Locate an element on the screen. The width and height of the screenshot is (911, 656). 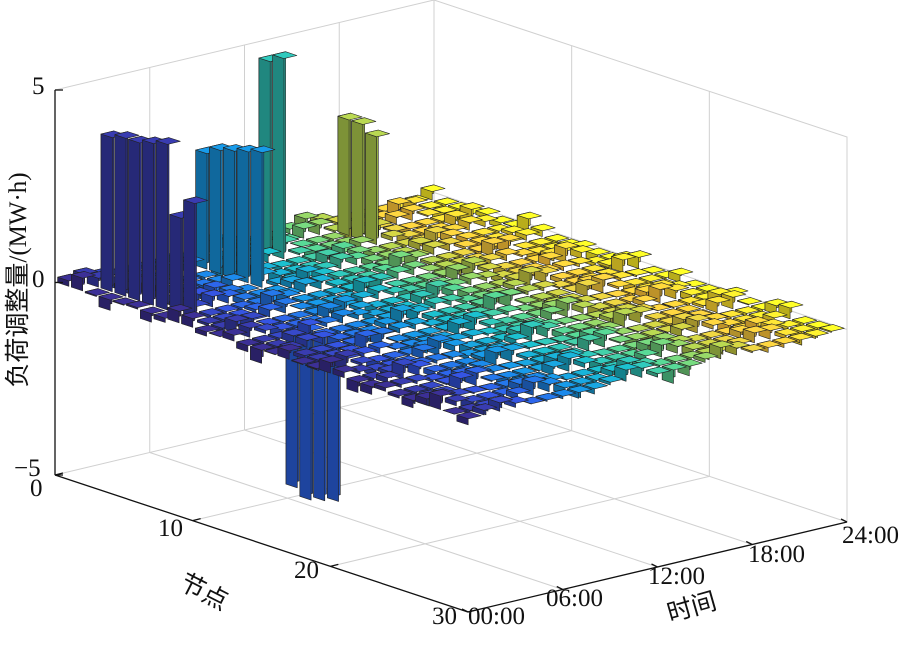
y-tick-label: 18:00 is located at coordinates (776, 554).